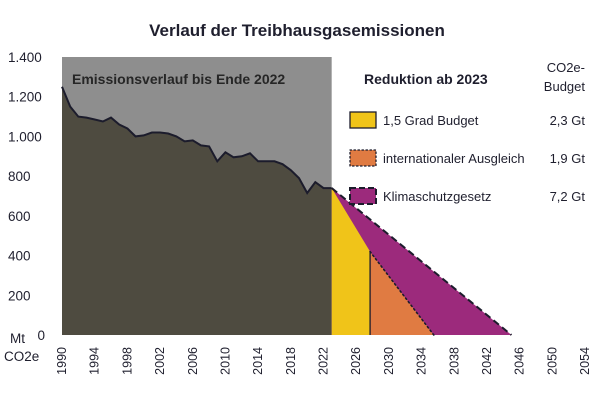 The width and height of the screenshot is (600, 404). Describe the element at coordinates (95, 361) in the screenshot. I see `x-tick-label: 1994` at that location.